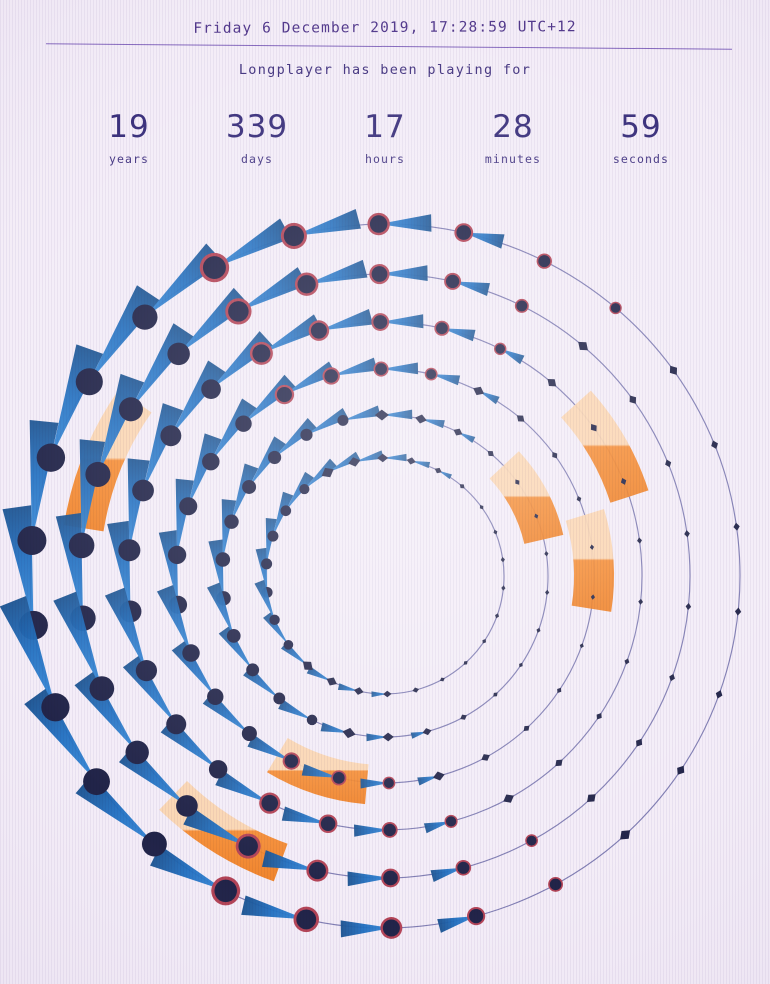  I want to click on highlight-band-hl-mid-right, so click(526, 497).